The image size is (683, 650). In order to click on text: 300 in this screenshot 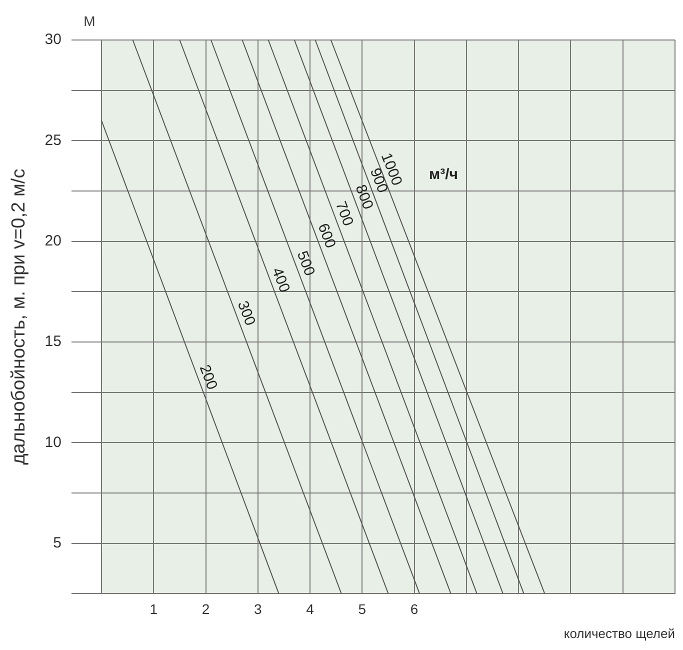, I will do `click(246, 313)`.